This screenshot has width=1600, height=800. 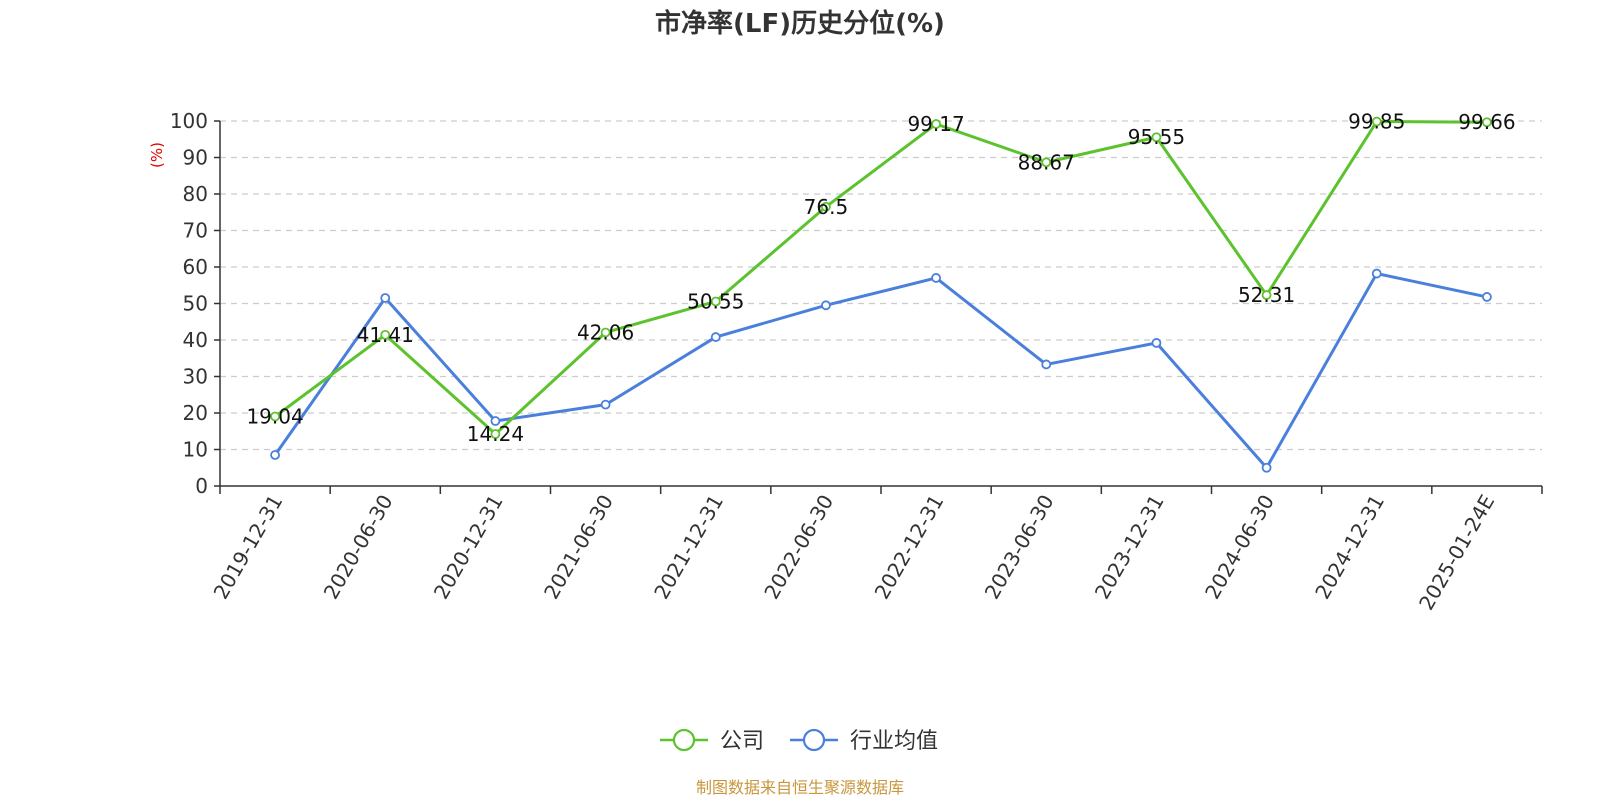 I want to click on y-tick-label: 40, so click(x=195, y=340).